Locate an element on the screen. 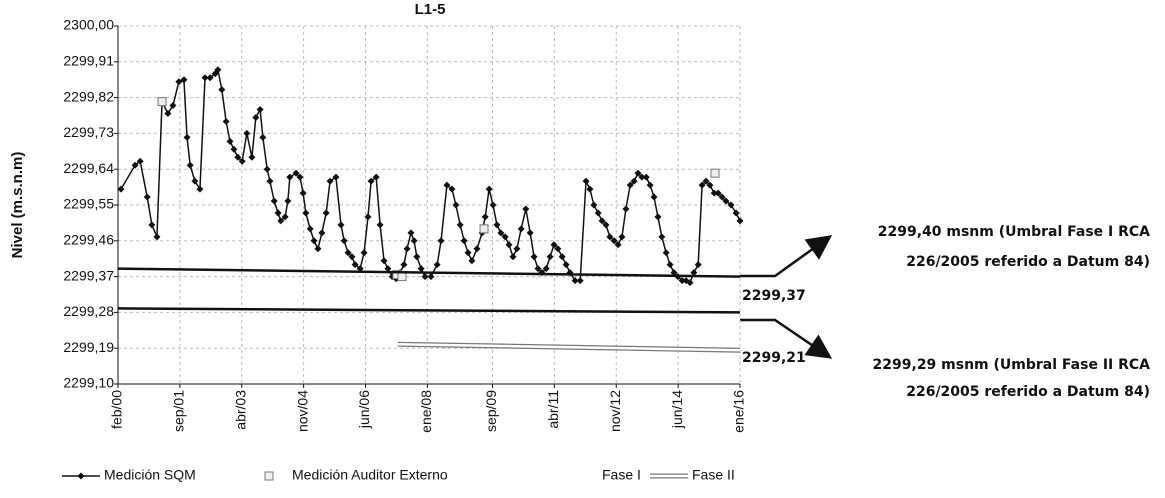 The width and height of the screenshot is (1165, 498). x-tick-label: jun/14 is located at coordinates (677, 409).